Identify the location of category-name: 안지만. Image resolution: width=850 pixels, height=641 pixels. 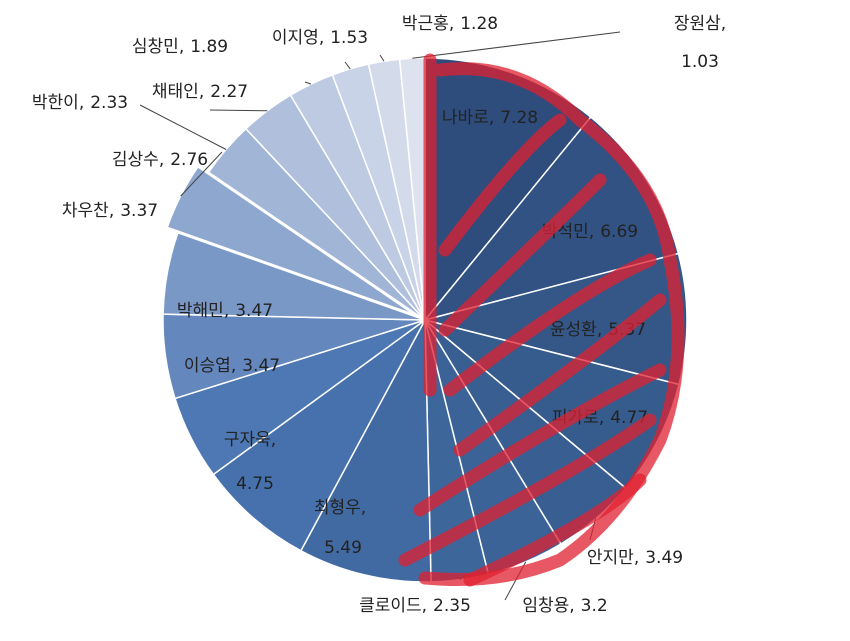
(610, 558).